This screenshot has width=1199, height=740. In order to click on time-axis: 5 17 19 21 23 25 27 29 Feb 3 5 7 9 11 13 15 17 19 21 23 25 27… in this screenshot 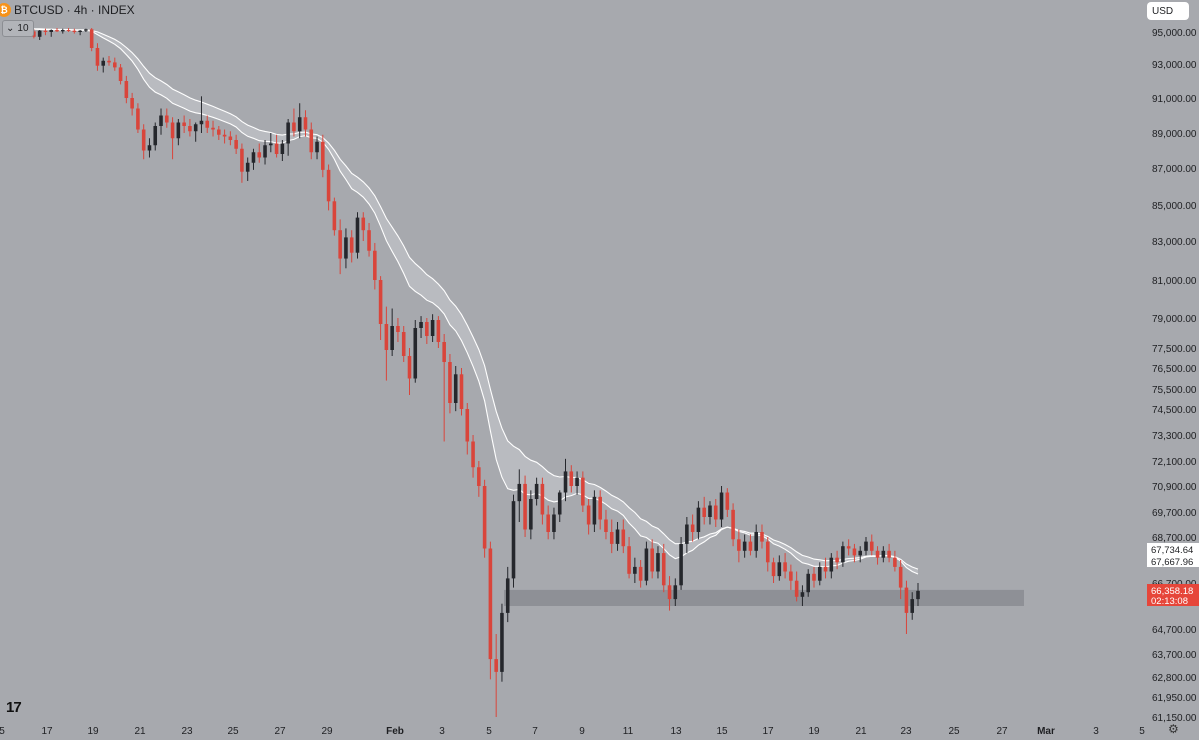, I will do `click(572, 731)`.